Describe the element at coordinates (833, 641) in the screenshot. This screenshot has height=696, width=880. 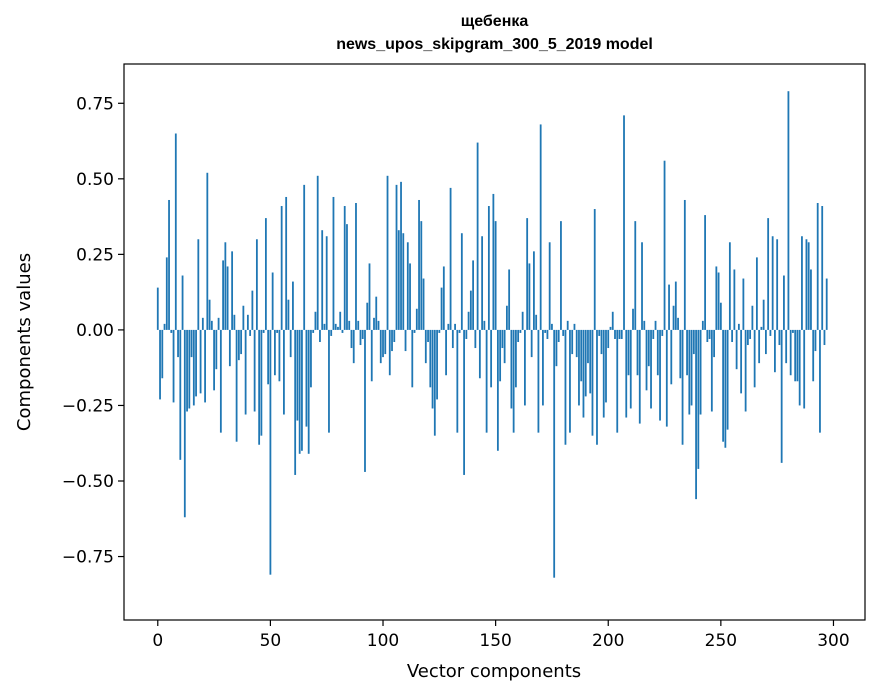
I see `x-tick-label: 300` at that location.